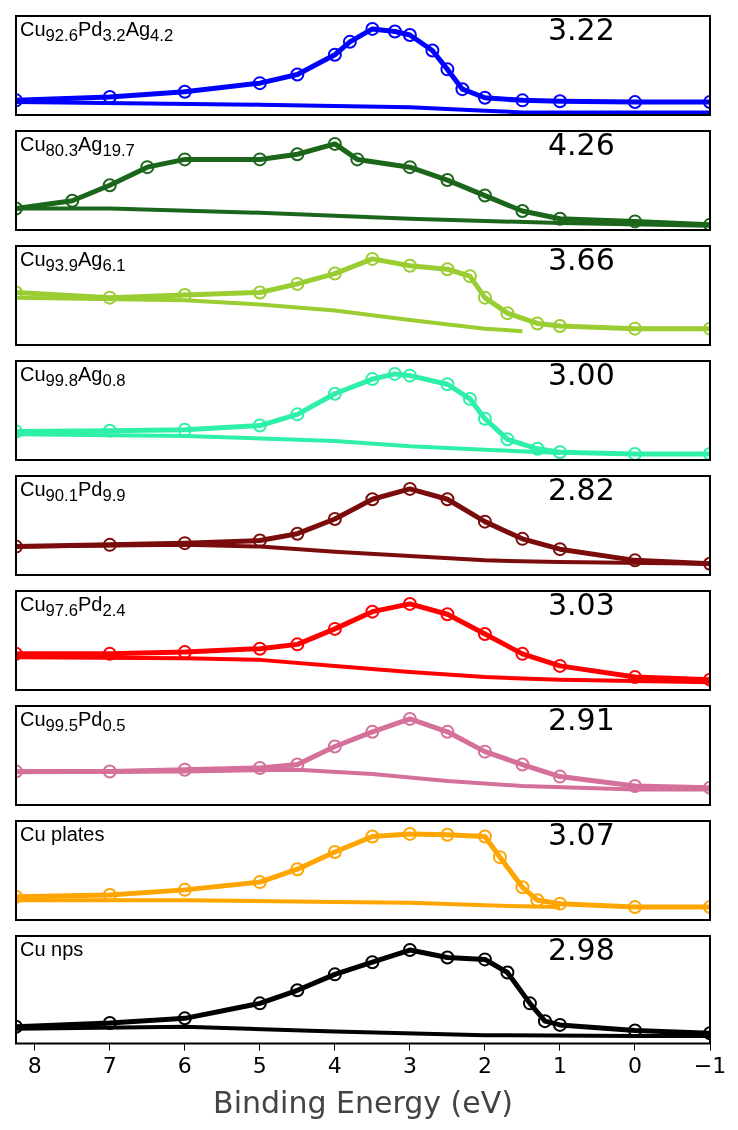  I want to click on annotation: Cu plates, so click(62, 834).